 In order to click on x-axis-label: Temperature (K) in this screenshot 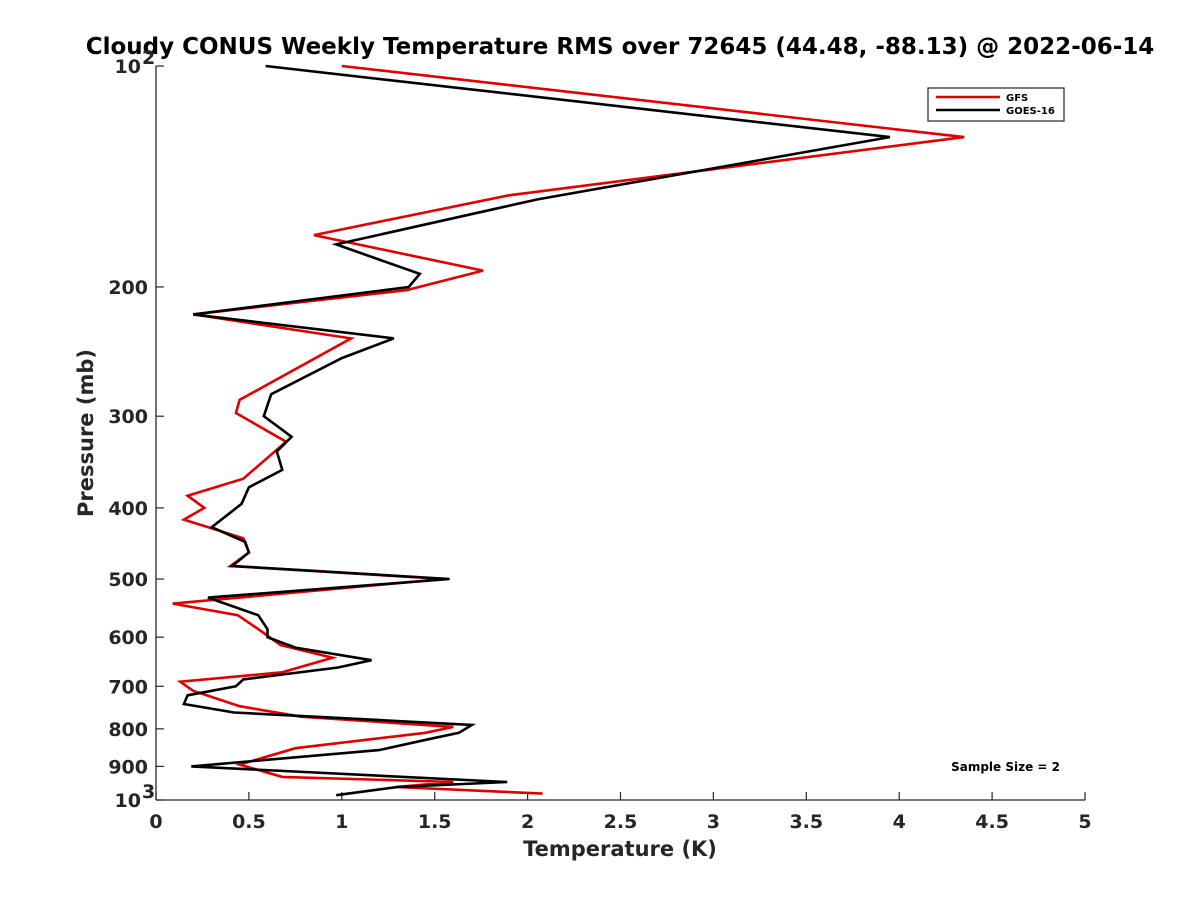, I will do `click(620, 849)`.